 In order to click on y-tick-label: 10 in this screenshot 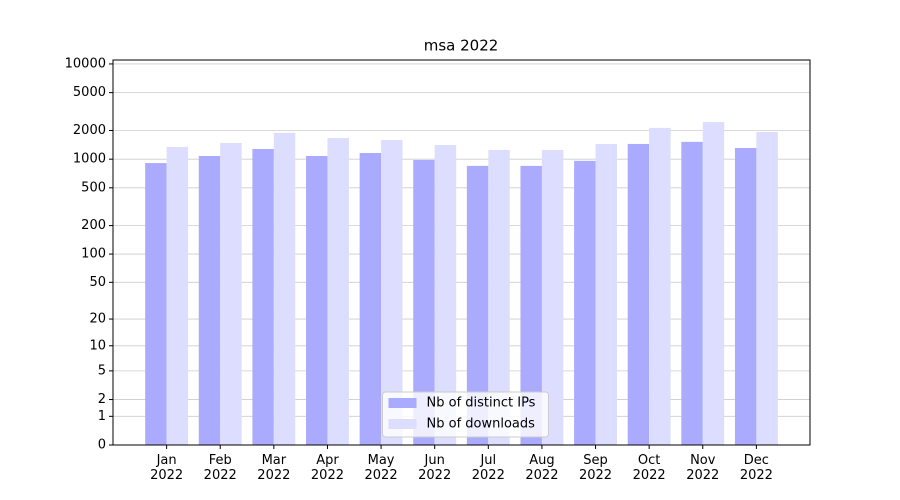, I will do `click(97, 345)`.